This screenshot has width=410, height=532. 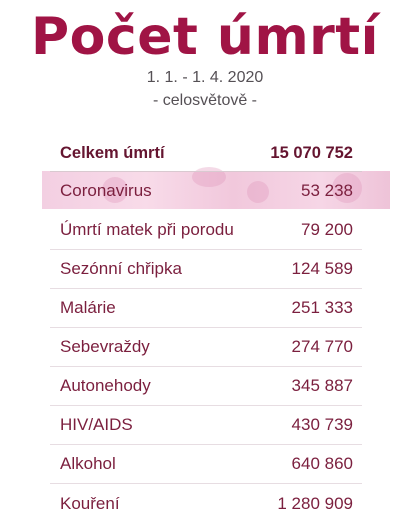 I want to click on row-value: 124 589, so click(x=322, y=268).